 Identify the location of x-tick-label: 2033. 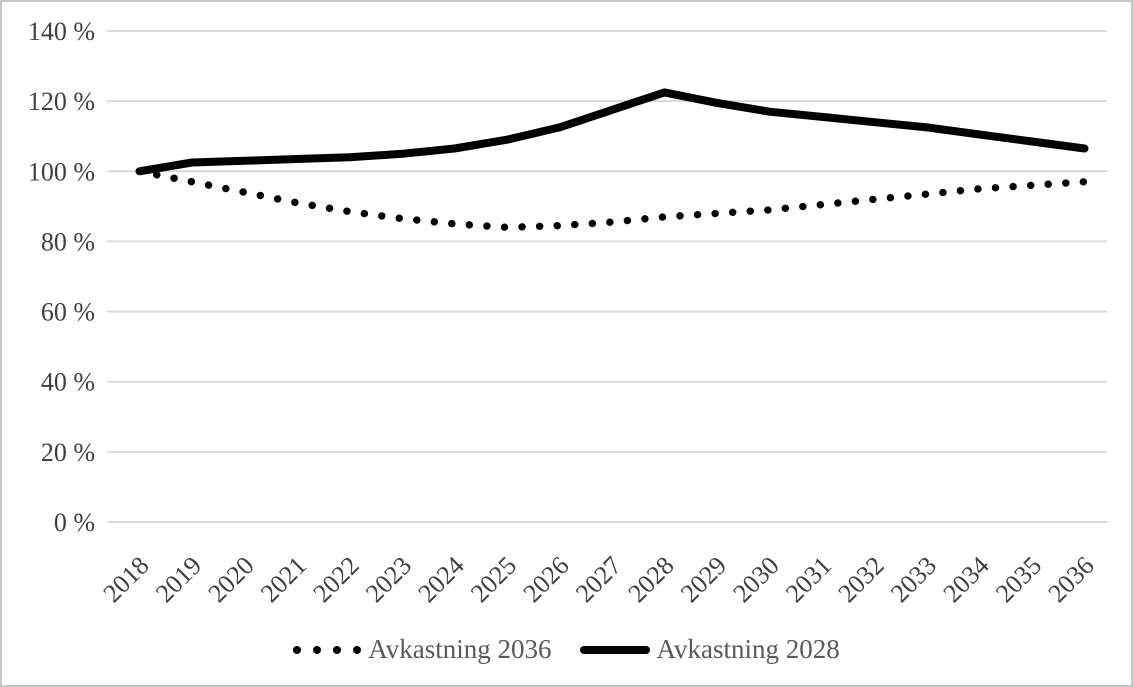
(913, 579).